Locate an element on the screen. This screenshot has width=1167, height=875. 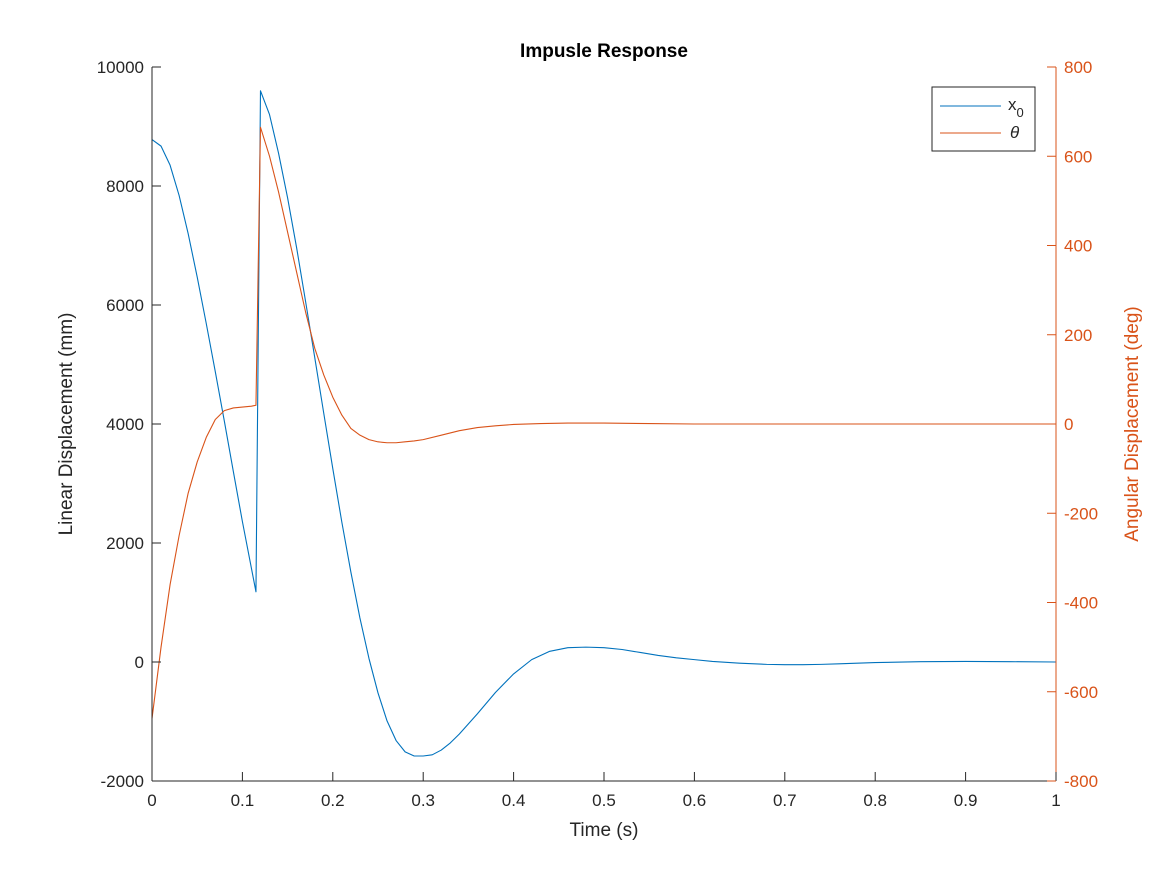
legend: x0 θ is located at coordinates (983, 119).